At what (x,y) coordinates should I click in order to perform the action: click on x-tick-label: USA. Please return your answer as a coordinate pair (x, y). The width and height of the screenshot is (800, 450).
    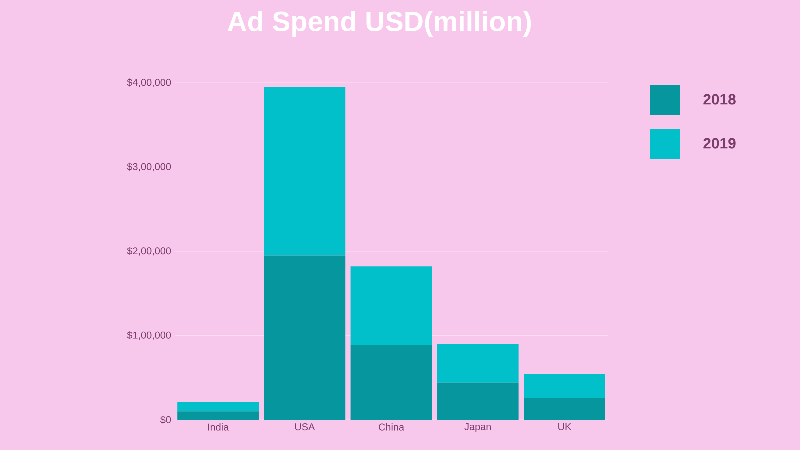
    Looking at the image, I should click on (305, 427).